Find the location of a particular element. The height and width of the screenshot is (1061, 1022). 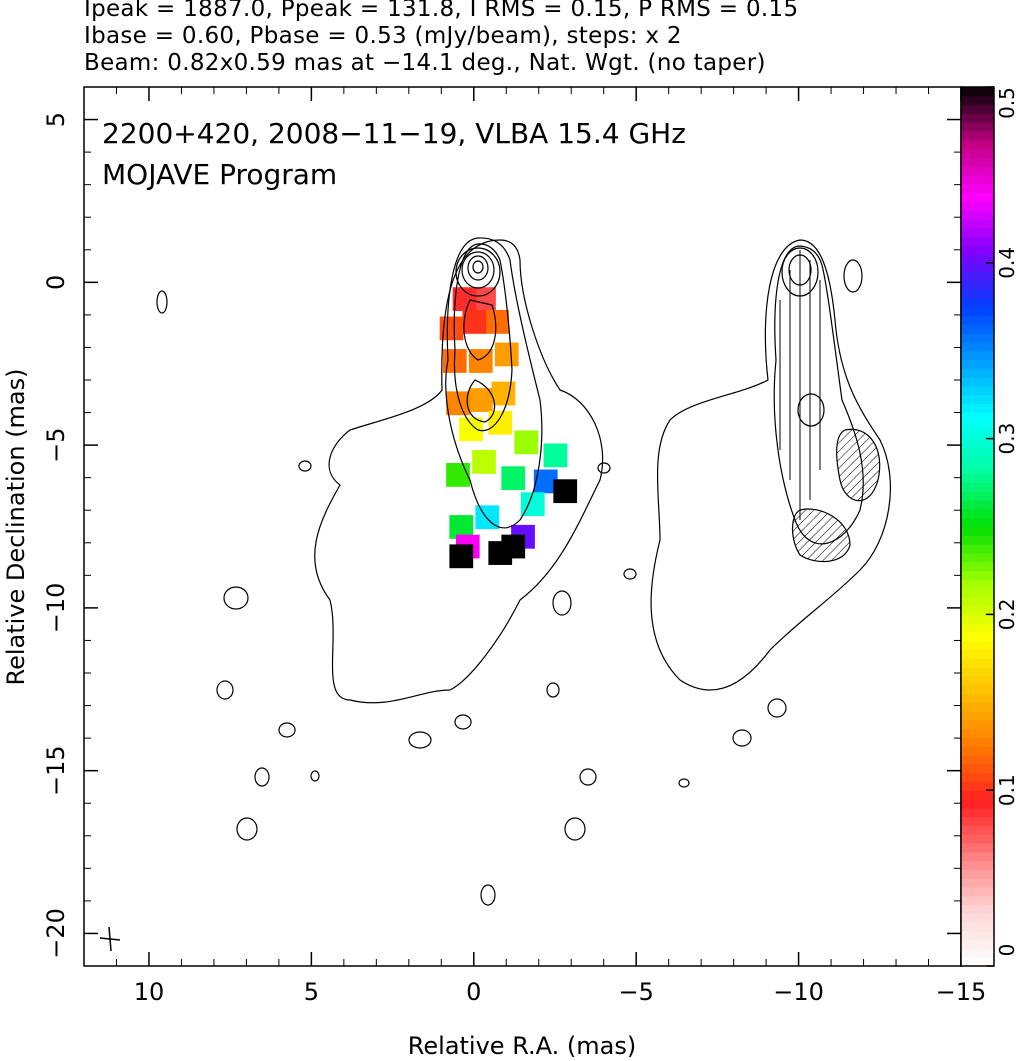

x-tick-label: 10 is located at coordinates (149, 992).